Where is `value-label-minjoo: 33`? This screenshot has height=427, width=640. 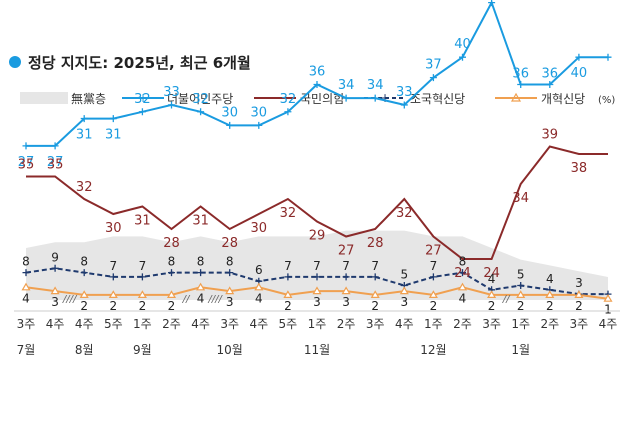 value-label-minjoo: 33 is located at coordinates (171, 92).